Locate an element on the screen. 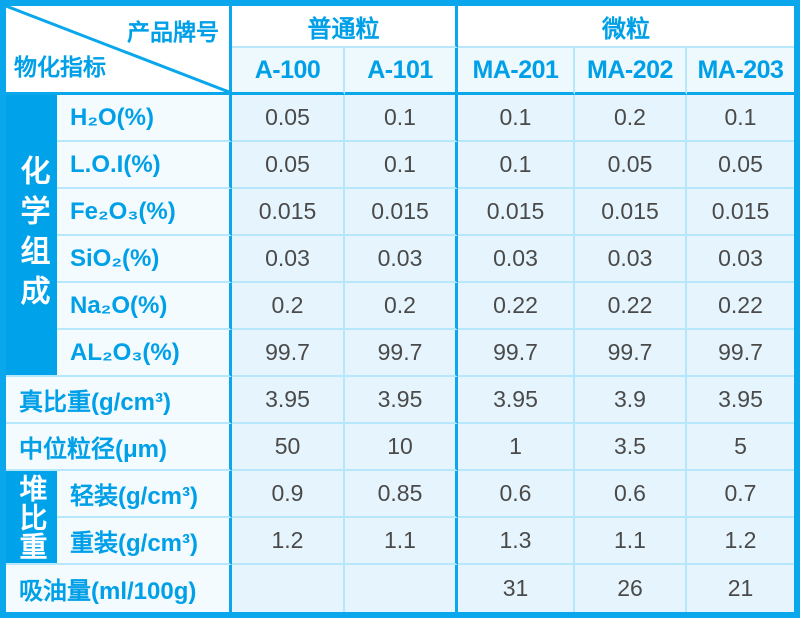 This screenshot has height=618, width=800. value-cell: 0.85 is located at coordinates (401, 494).